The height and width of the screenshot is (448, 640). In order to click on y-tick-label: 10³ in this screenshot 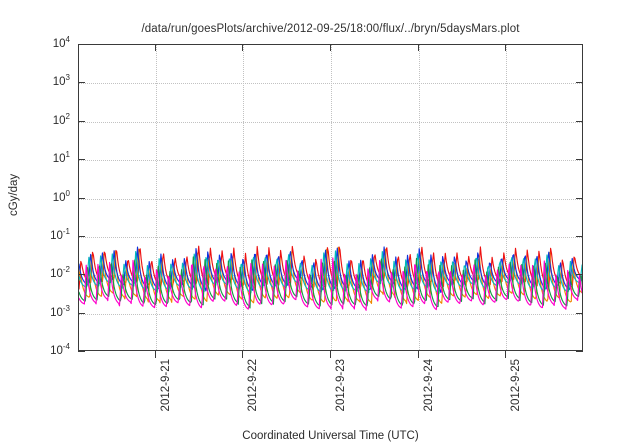, I will do `click(61, 81)`.